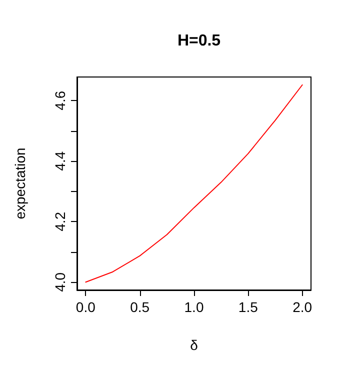 The width and height of the screenshot is (352, 388). I want to click on x-tick-label: 1.0, so click(194, 307).